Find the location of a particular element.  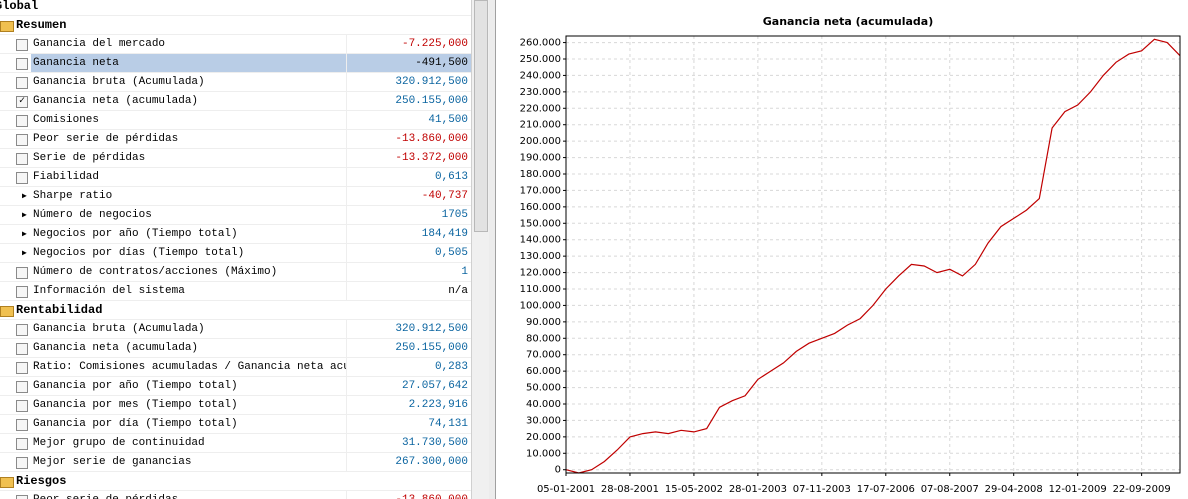

tree-row: Mejor serie de ganancias 267.300,000 is located at coordinates (235, 462).